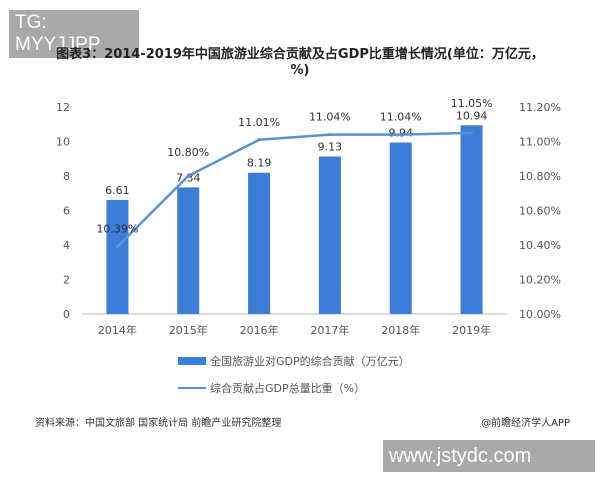 The image size is (600, 480). What do you see at coordinates (188, 152) in the screenshot?
I see `line-label: 10.80%` at bounding box center [188, 152].